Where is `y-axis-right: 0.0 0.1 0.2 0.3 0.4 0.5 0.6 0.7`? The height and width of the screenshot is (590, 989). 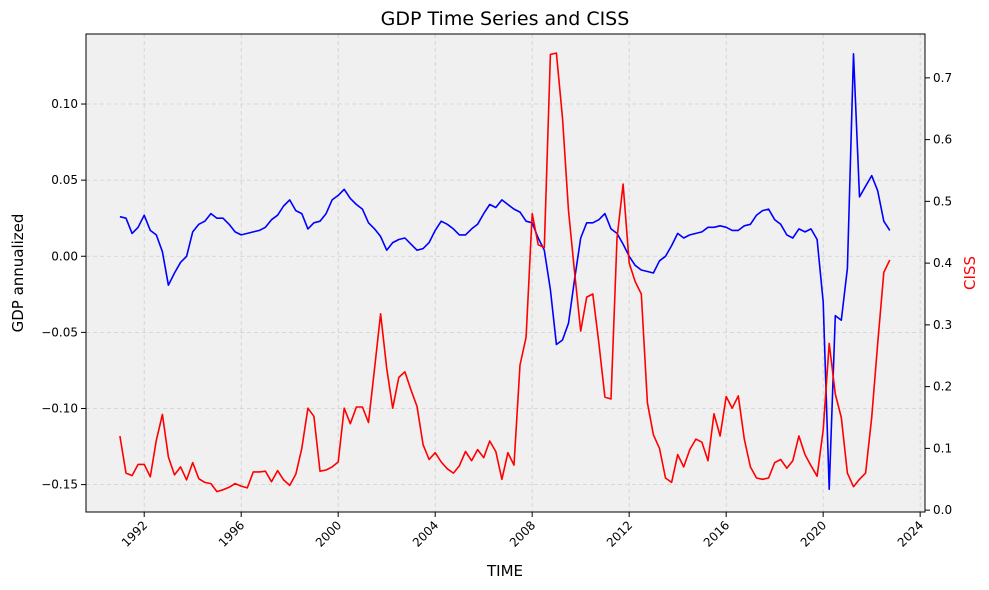
y-axis-right: 0.0 0.1 0.2 0.3 0.4 0.5 0.6 0.7 is located at coordinates (938, 294).